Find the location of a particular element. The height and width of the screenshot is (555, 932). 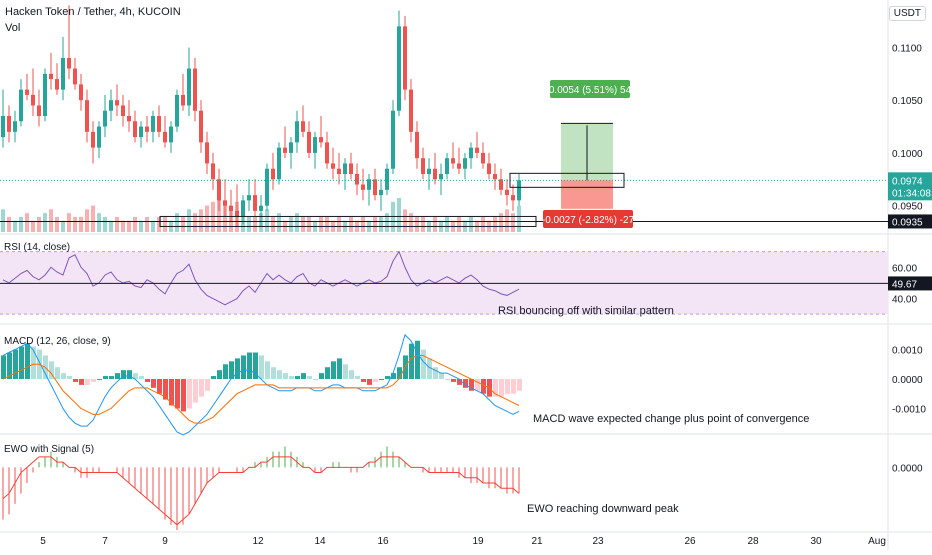

price-tick: 0.1000 is located at coordinates (907, 154).